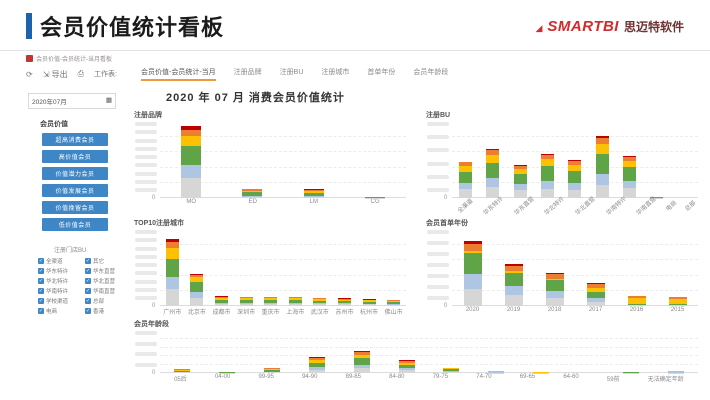  What do you see at coordinates (197, 268) in the screenshot?
I see `bar-stack-北京市` at bounding box center [197, 268].